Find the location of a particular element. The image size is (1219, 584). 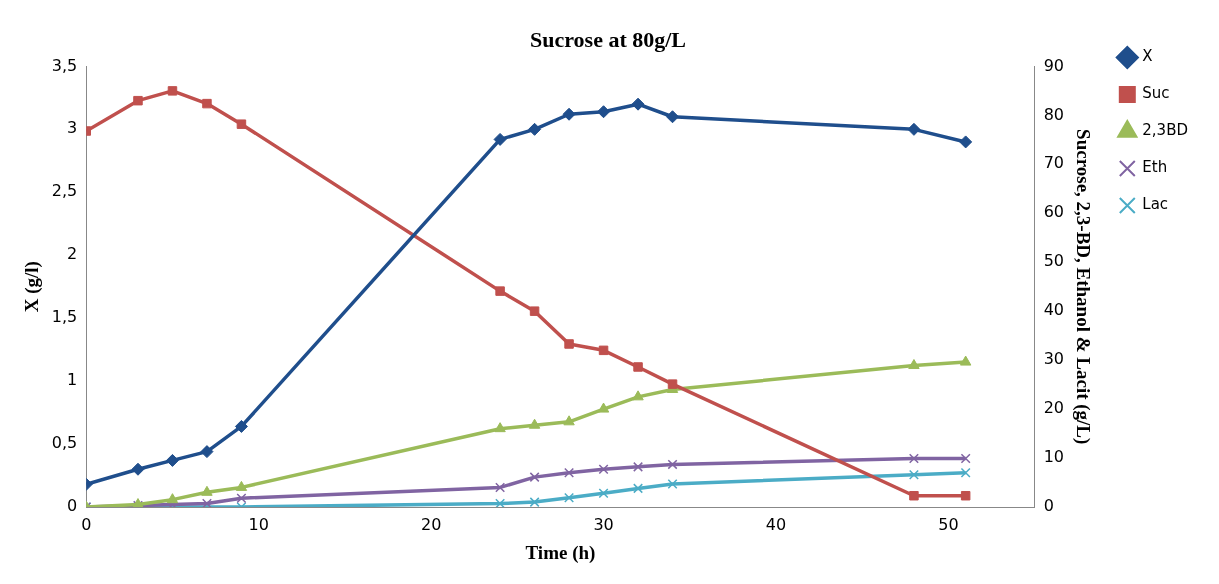

x-tick-label: 20 is located at coordinates (431, 524).